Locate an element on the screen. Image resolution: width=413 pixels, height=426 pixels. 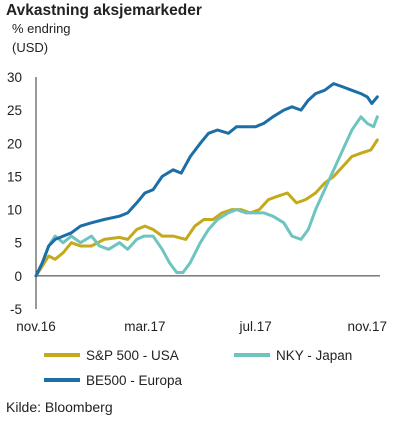
x-tick-label: jul.17 is located at coordinates (255, 326).